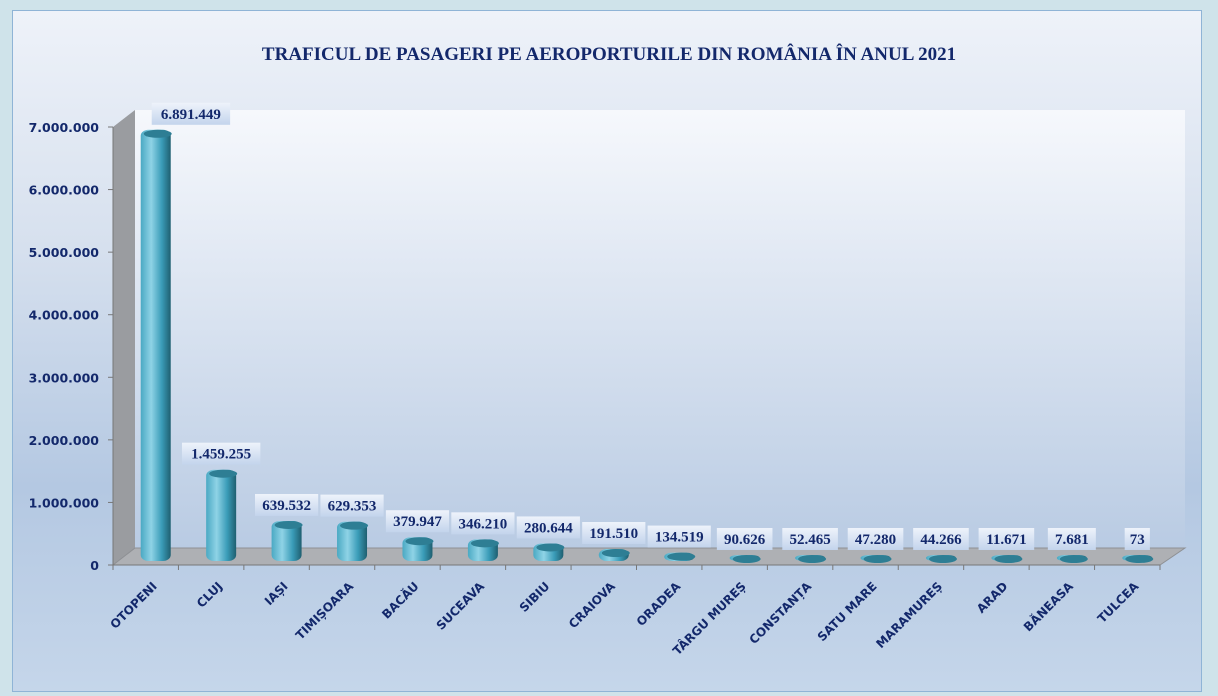  I want to click on data-label: 134.519, so click(679, 536).